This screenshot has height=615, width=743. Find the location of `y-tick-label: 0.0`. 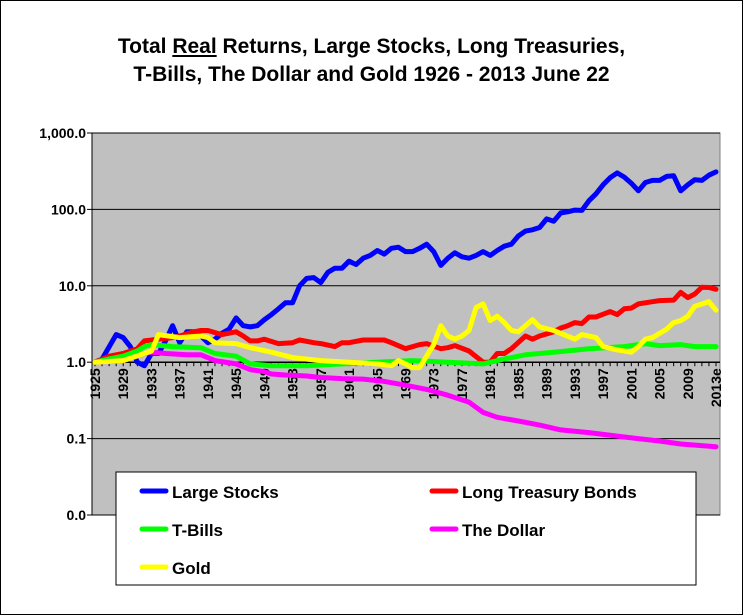

y-tick-label: 0.0 is located at coordinates (77, 515).